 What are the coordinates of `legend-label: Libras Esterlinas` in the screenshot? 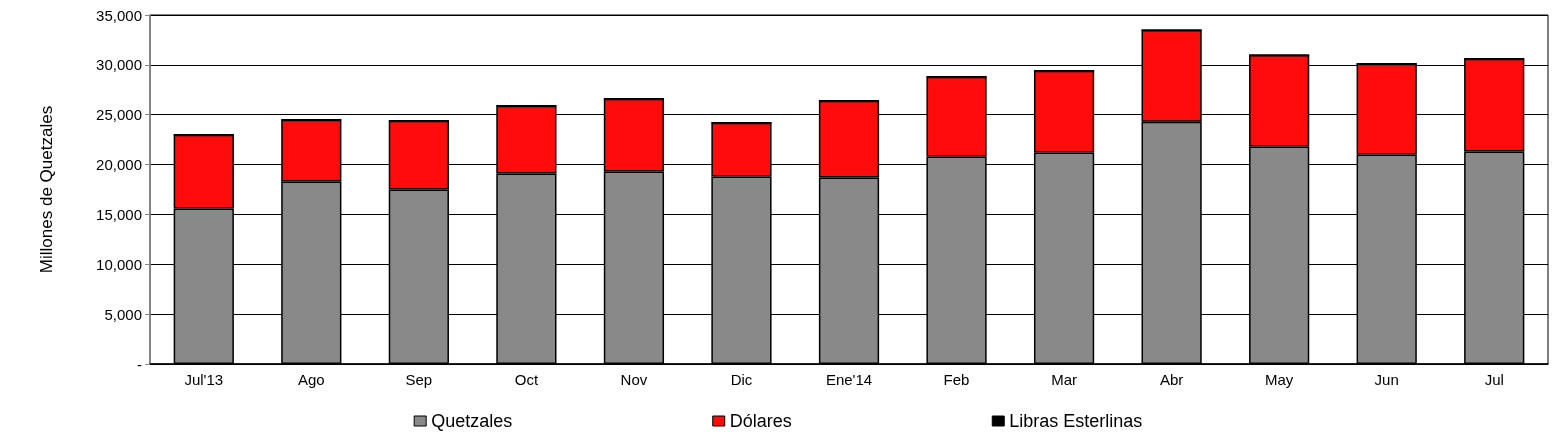 It's located at (1076, 421).